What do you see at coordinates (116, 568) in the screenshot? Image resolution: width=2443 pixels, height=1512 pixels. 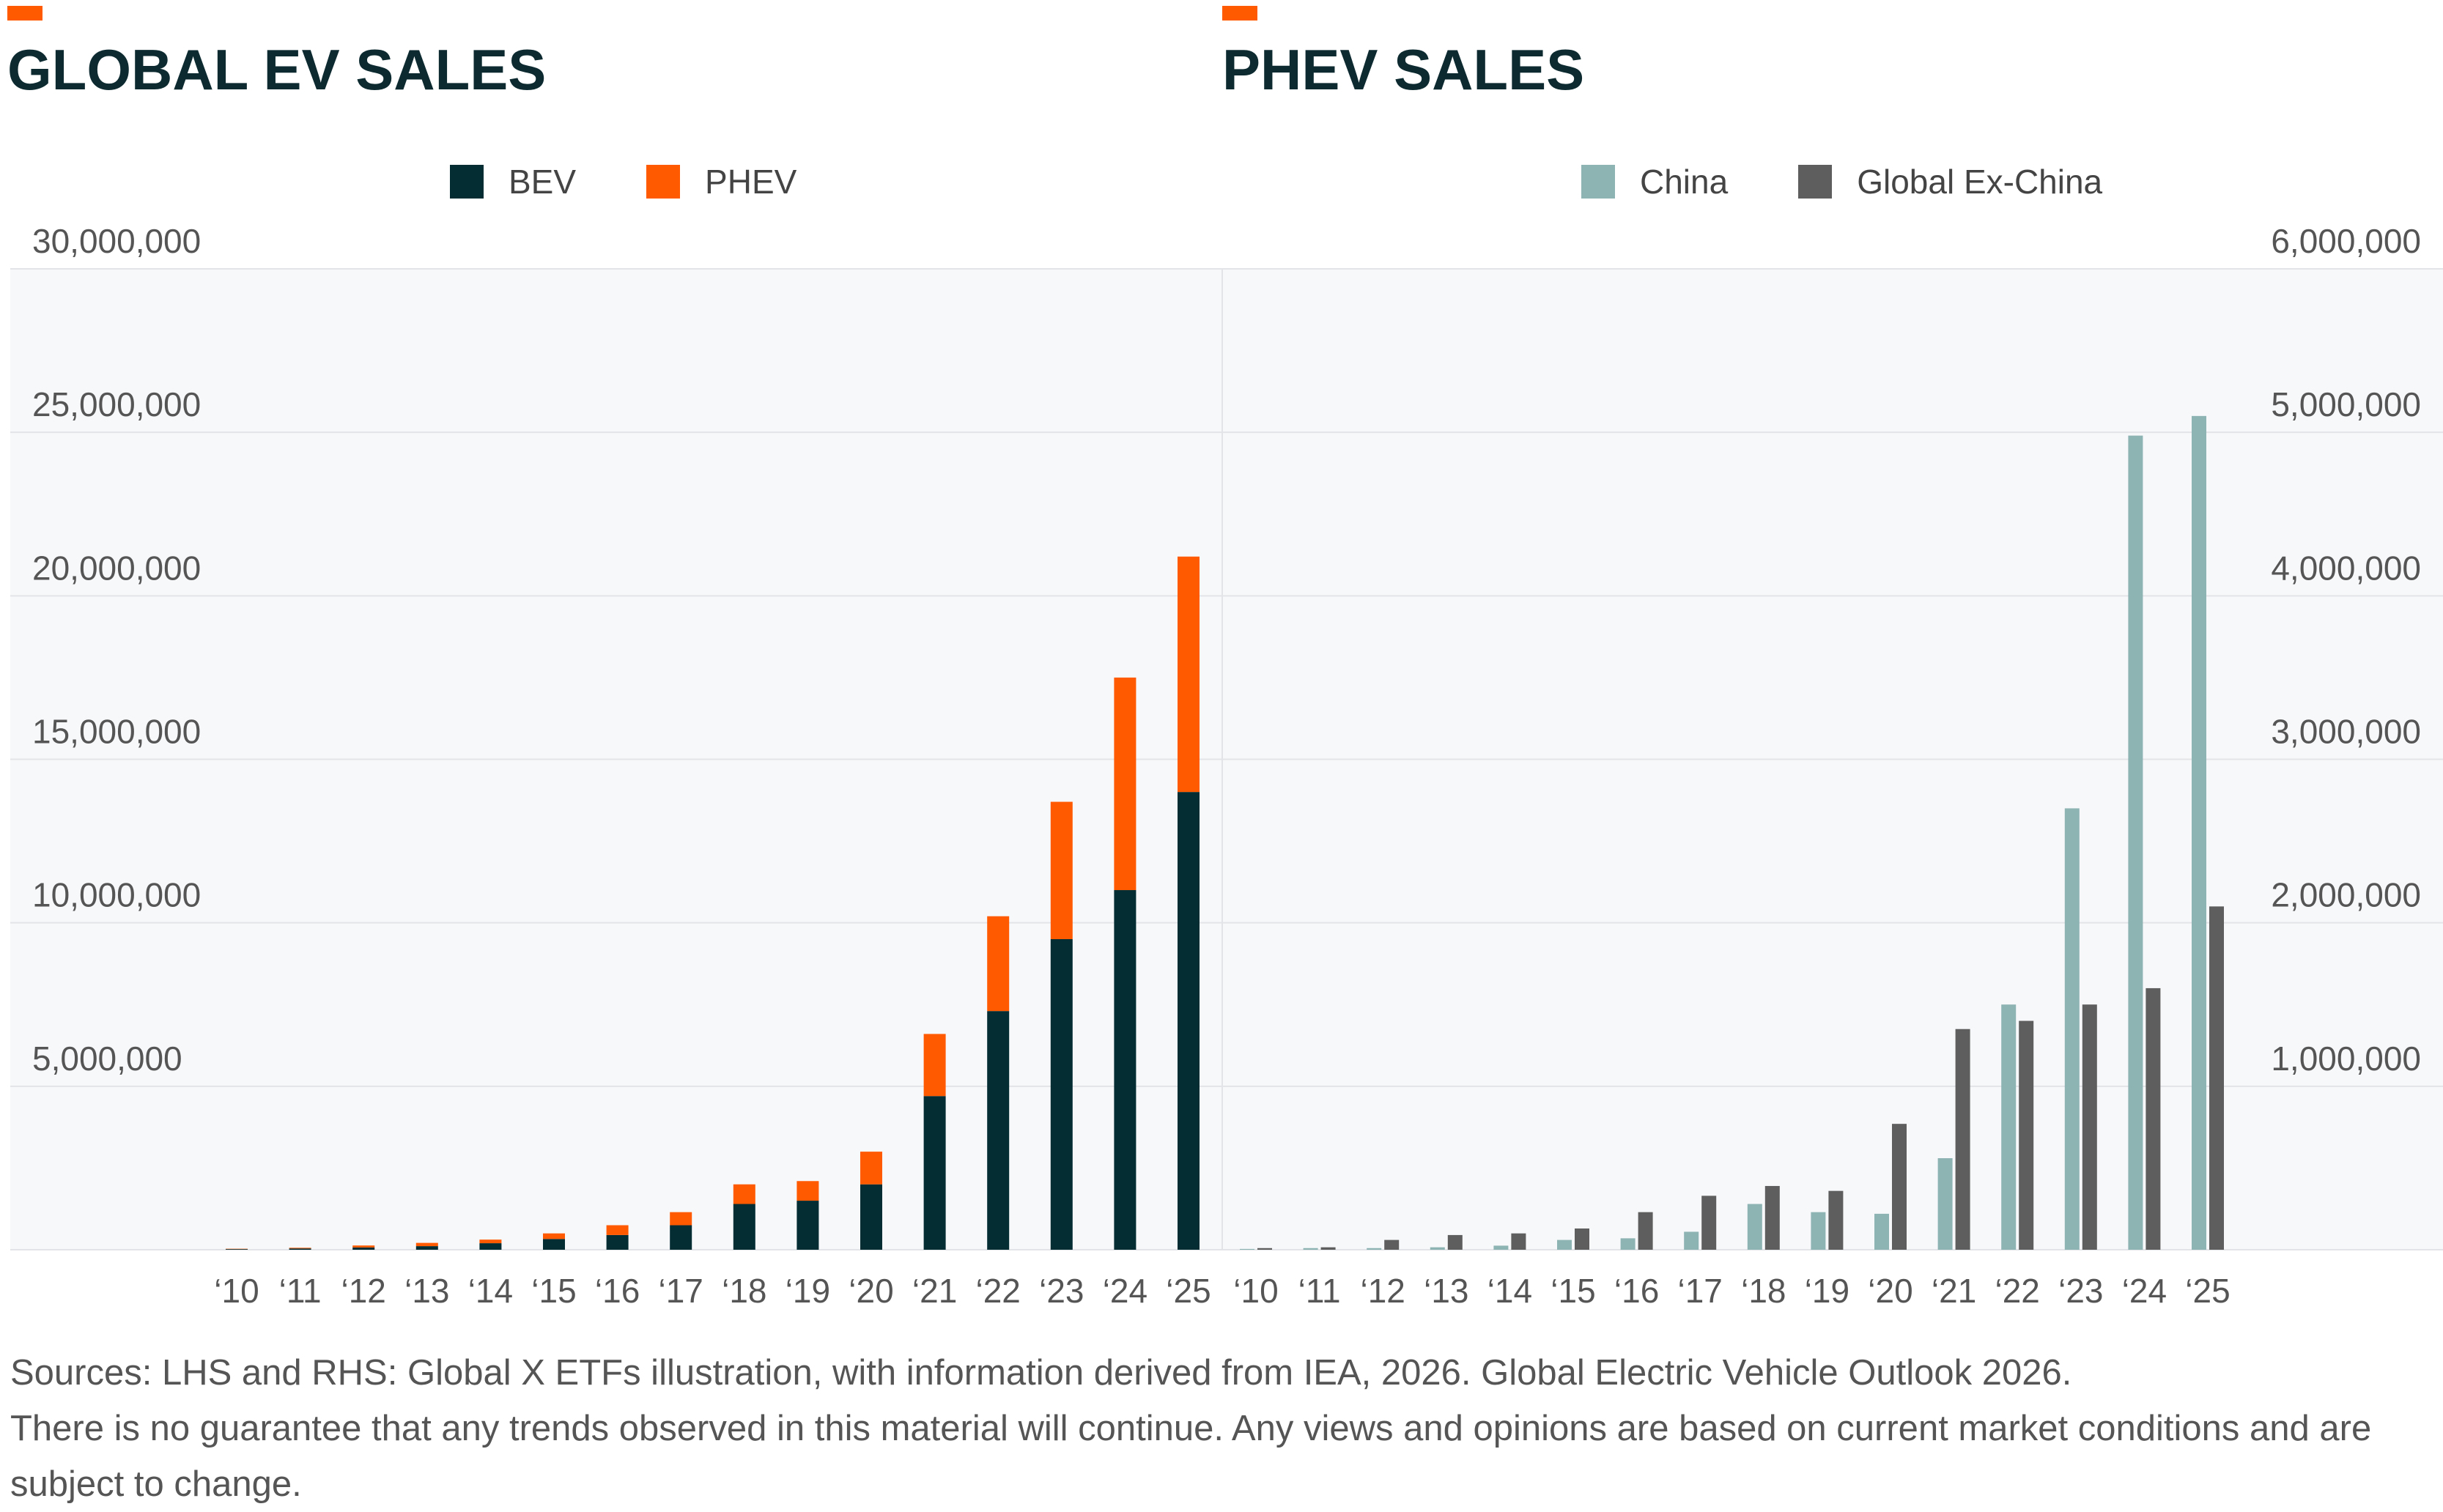 I see `y-tick-label-left: 20,000,000` at bounding box center [116, 568].